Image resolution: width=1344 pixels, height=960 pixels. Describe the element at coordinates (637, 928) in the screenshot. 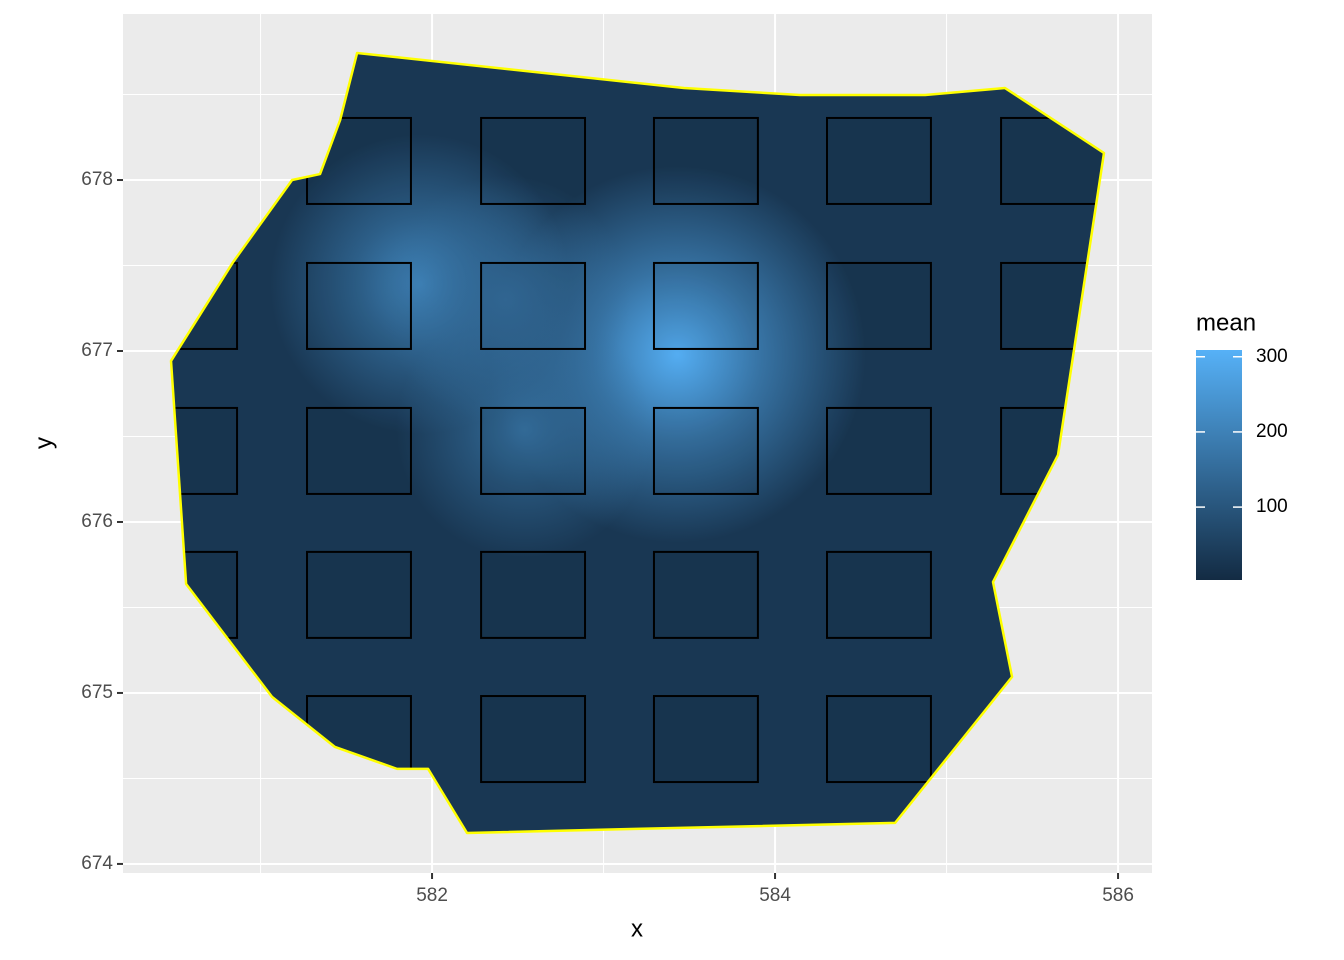

I see `x-axis-title: x` at that location.